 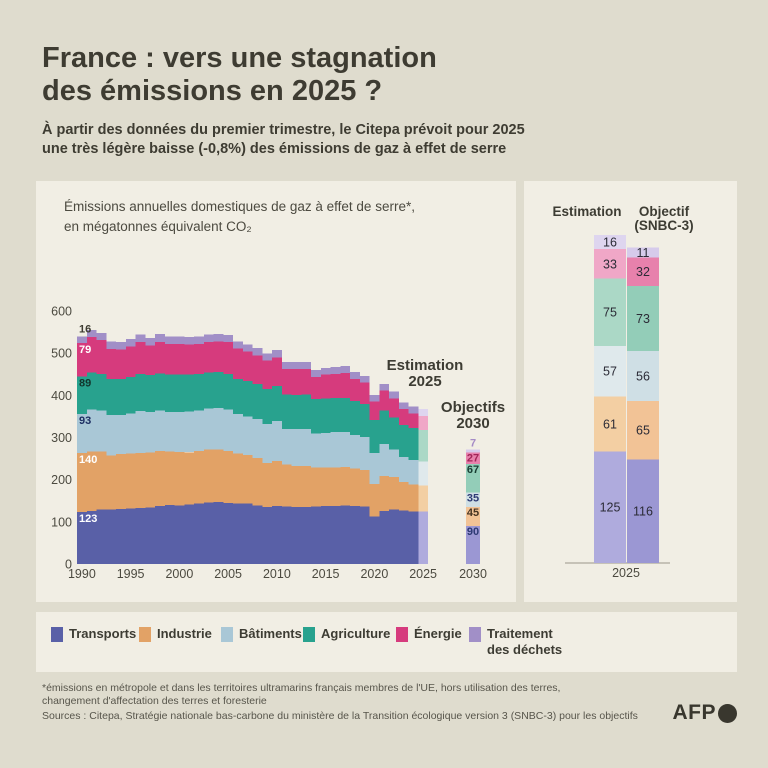 I want to click on legend-label: Bâtiments, so click(x=270, y=633).